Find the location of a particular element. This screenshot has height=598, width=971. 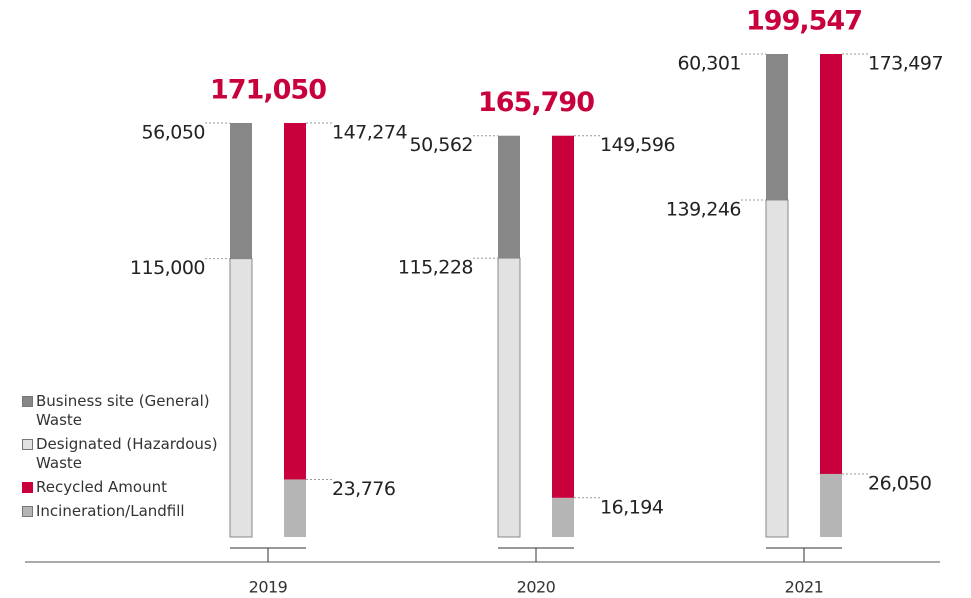

data-label: 149,596 is located at coordinates (637, 145).